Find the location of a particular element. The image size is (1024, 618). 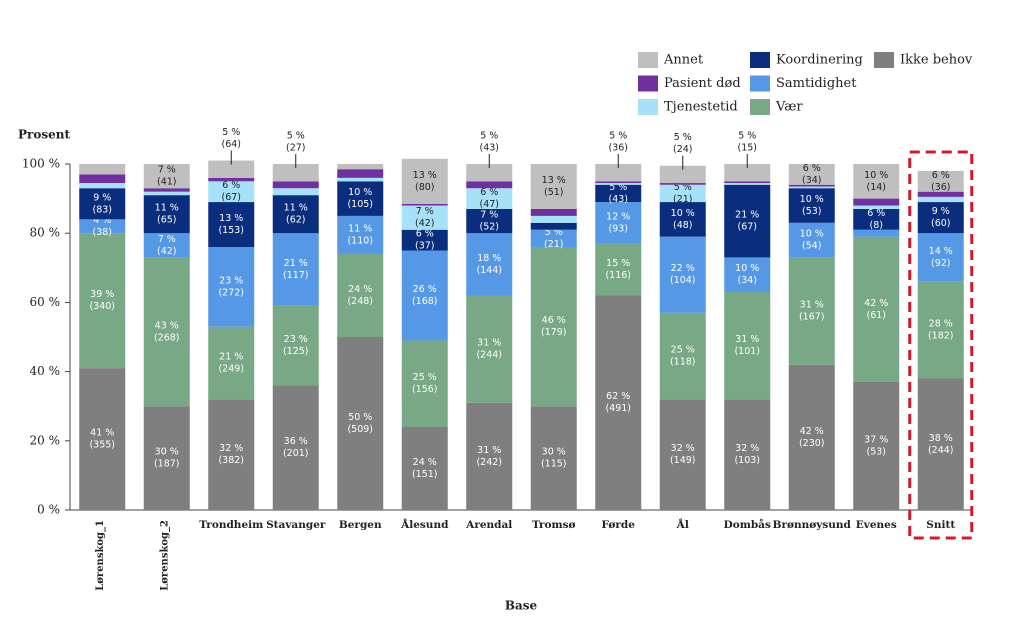

data-count-label: (83) is located at coordinates (102, 209).